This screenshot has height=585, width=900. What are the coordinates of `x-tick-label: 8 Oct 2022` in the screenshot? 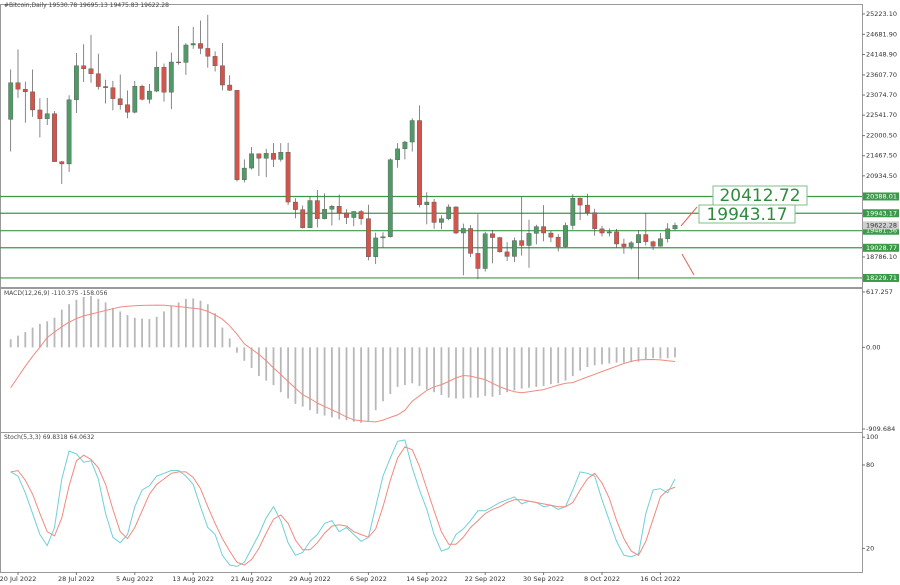 It's located at (602, 579).